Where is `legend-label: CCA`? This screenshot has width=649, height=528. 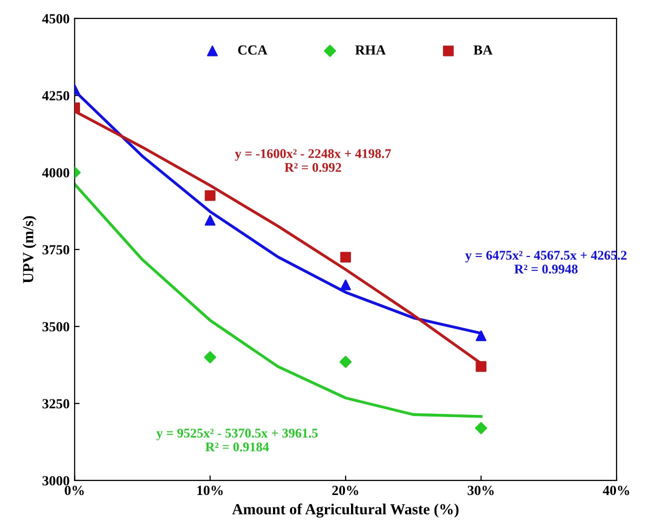 legend-label: CCA is located at coordinates (253, 50).